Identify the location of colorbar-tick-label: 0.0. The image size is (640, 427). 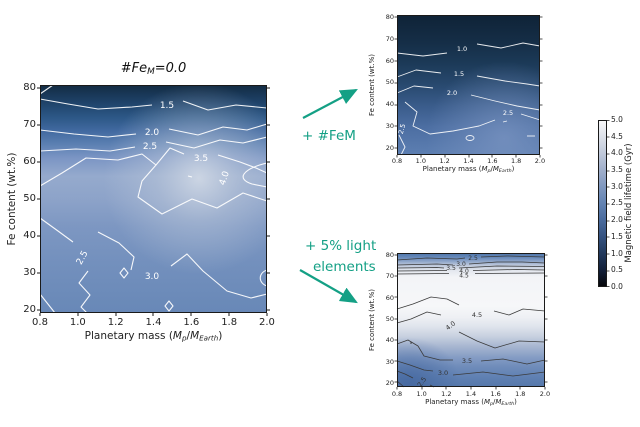
(617, 286).